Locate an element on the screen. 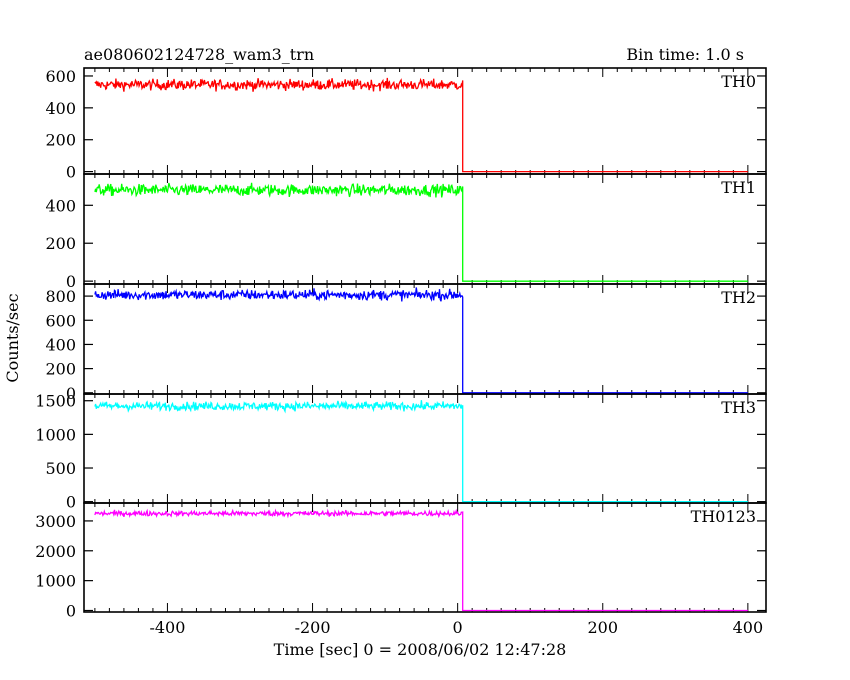  x-tick-label: -400 is located at coordinates (167, 627).